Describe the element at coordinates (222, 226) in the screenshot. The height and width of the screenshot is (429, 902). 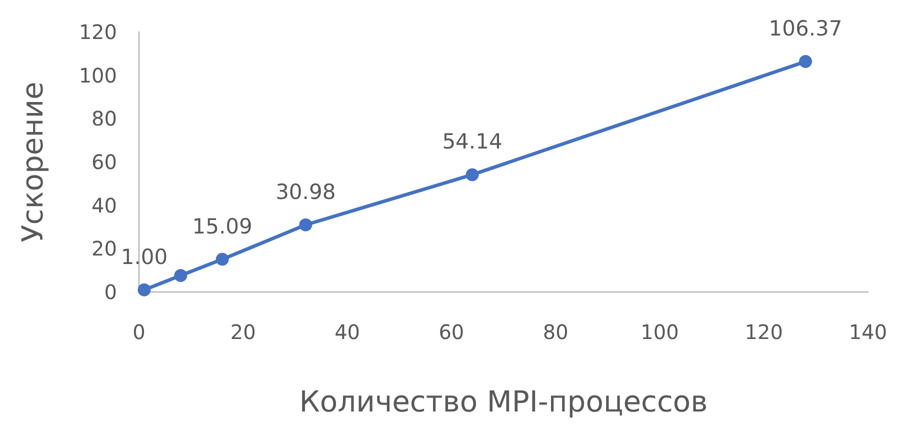
I see `data-label: 15.09` at that location.